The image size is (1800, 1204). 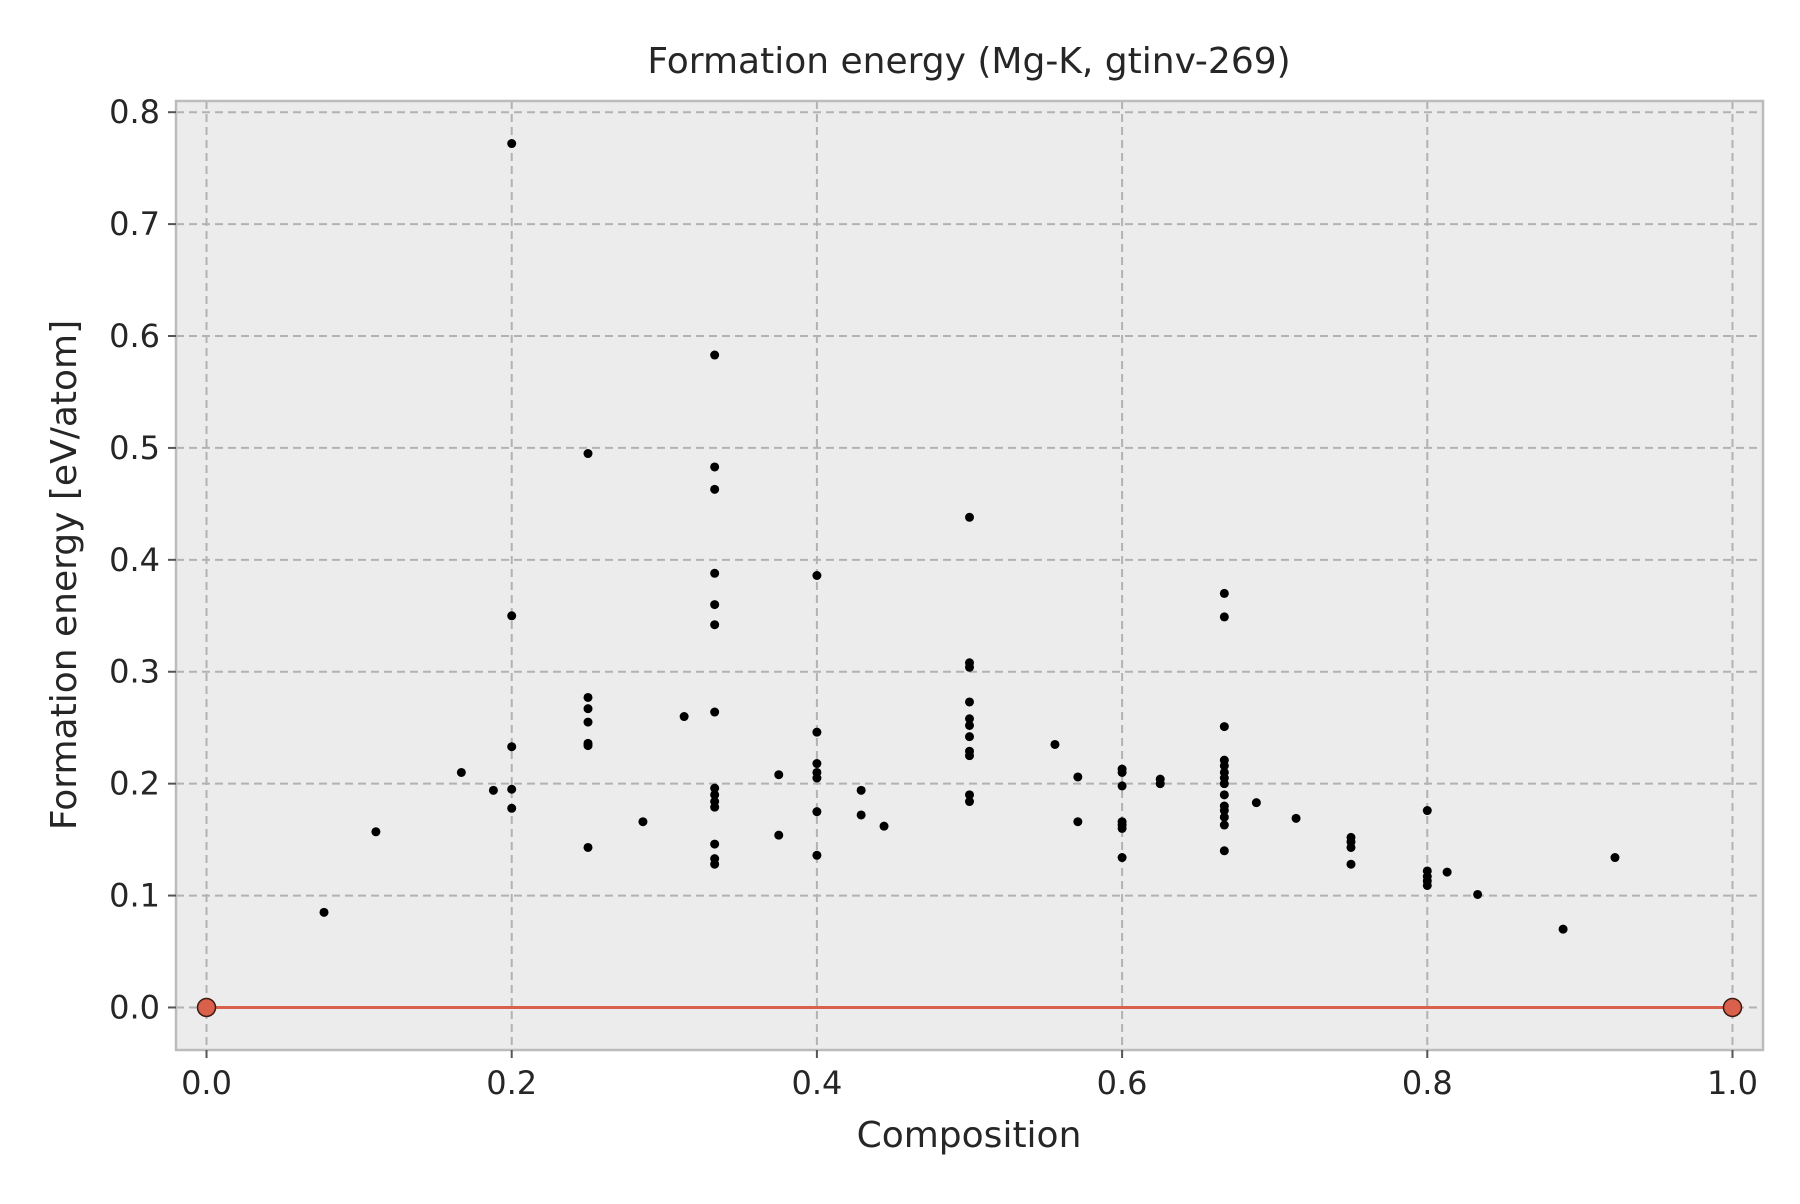 I want to click on y-tick-label: 0.3, so click(x=134, y=672).